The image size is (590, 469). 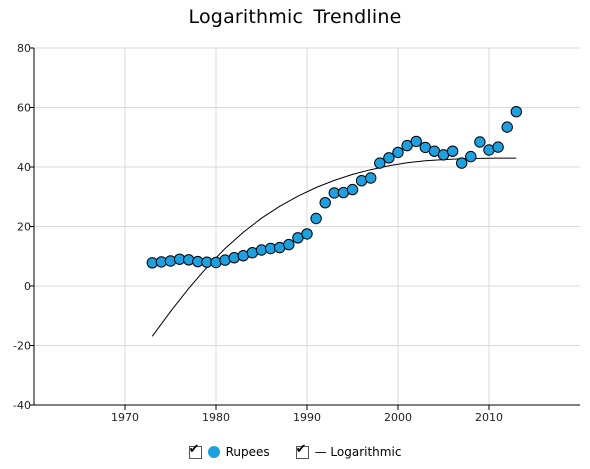 What do you see at coordinates (125, 417) in the screenshot?
I see `x-tick-label: 1970` at bounding box center [125, 417].